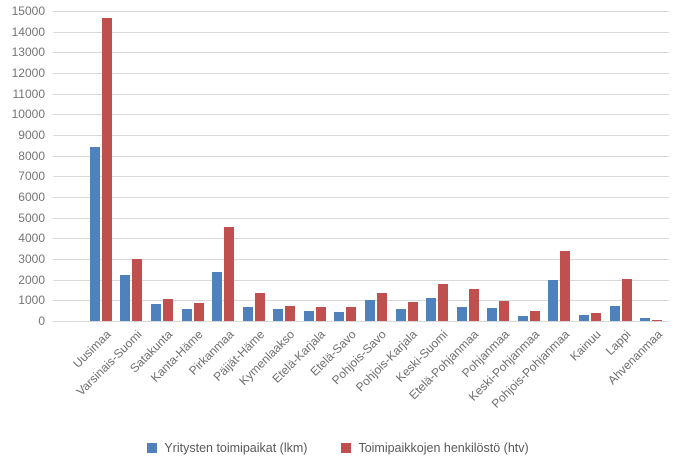 This screenshot has width=676, height=467. Describe the element at coordinates (106, 169) in the screenshot. I see `bar-red-uusimaa` at that location.